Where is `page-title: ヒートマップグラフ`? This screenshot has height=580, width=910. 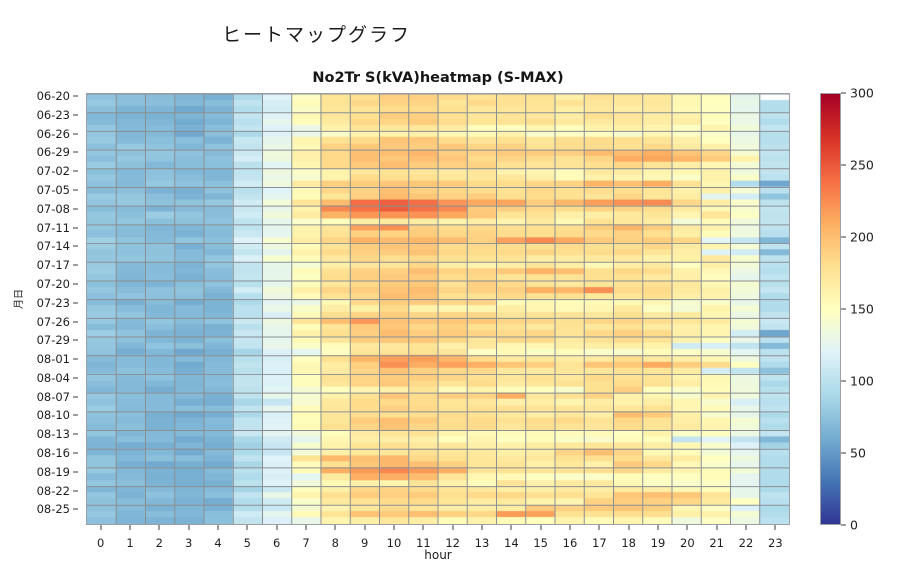
page-title: ヒートマップグラフ is located at coordinates (317, 35).